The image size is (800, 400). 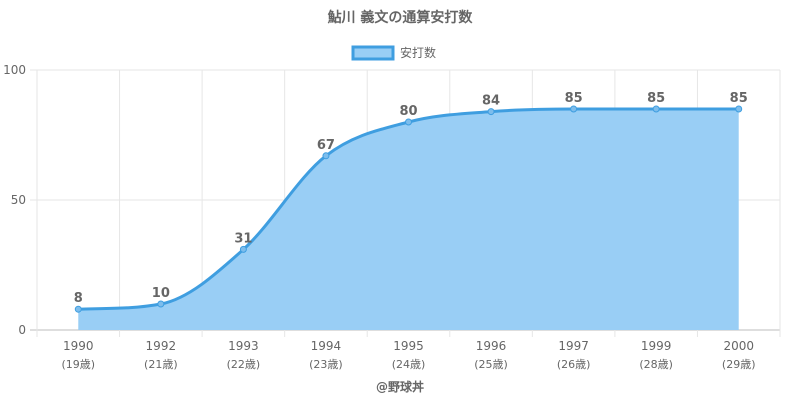 What do you see at coordinates (78, 364) in the screenshot?
I see `x-tick-age-label: (19歳)` at bounding box center [78, 364].